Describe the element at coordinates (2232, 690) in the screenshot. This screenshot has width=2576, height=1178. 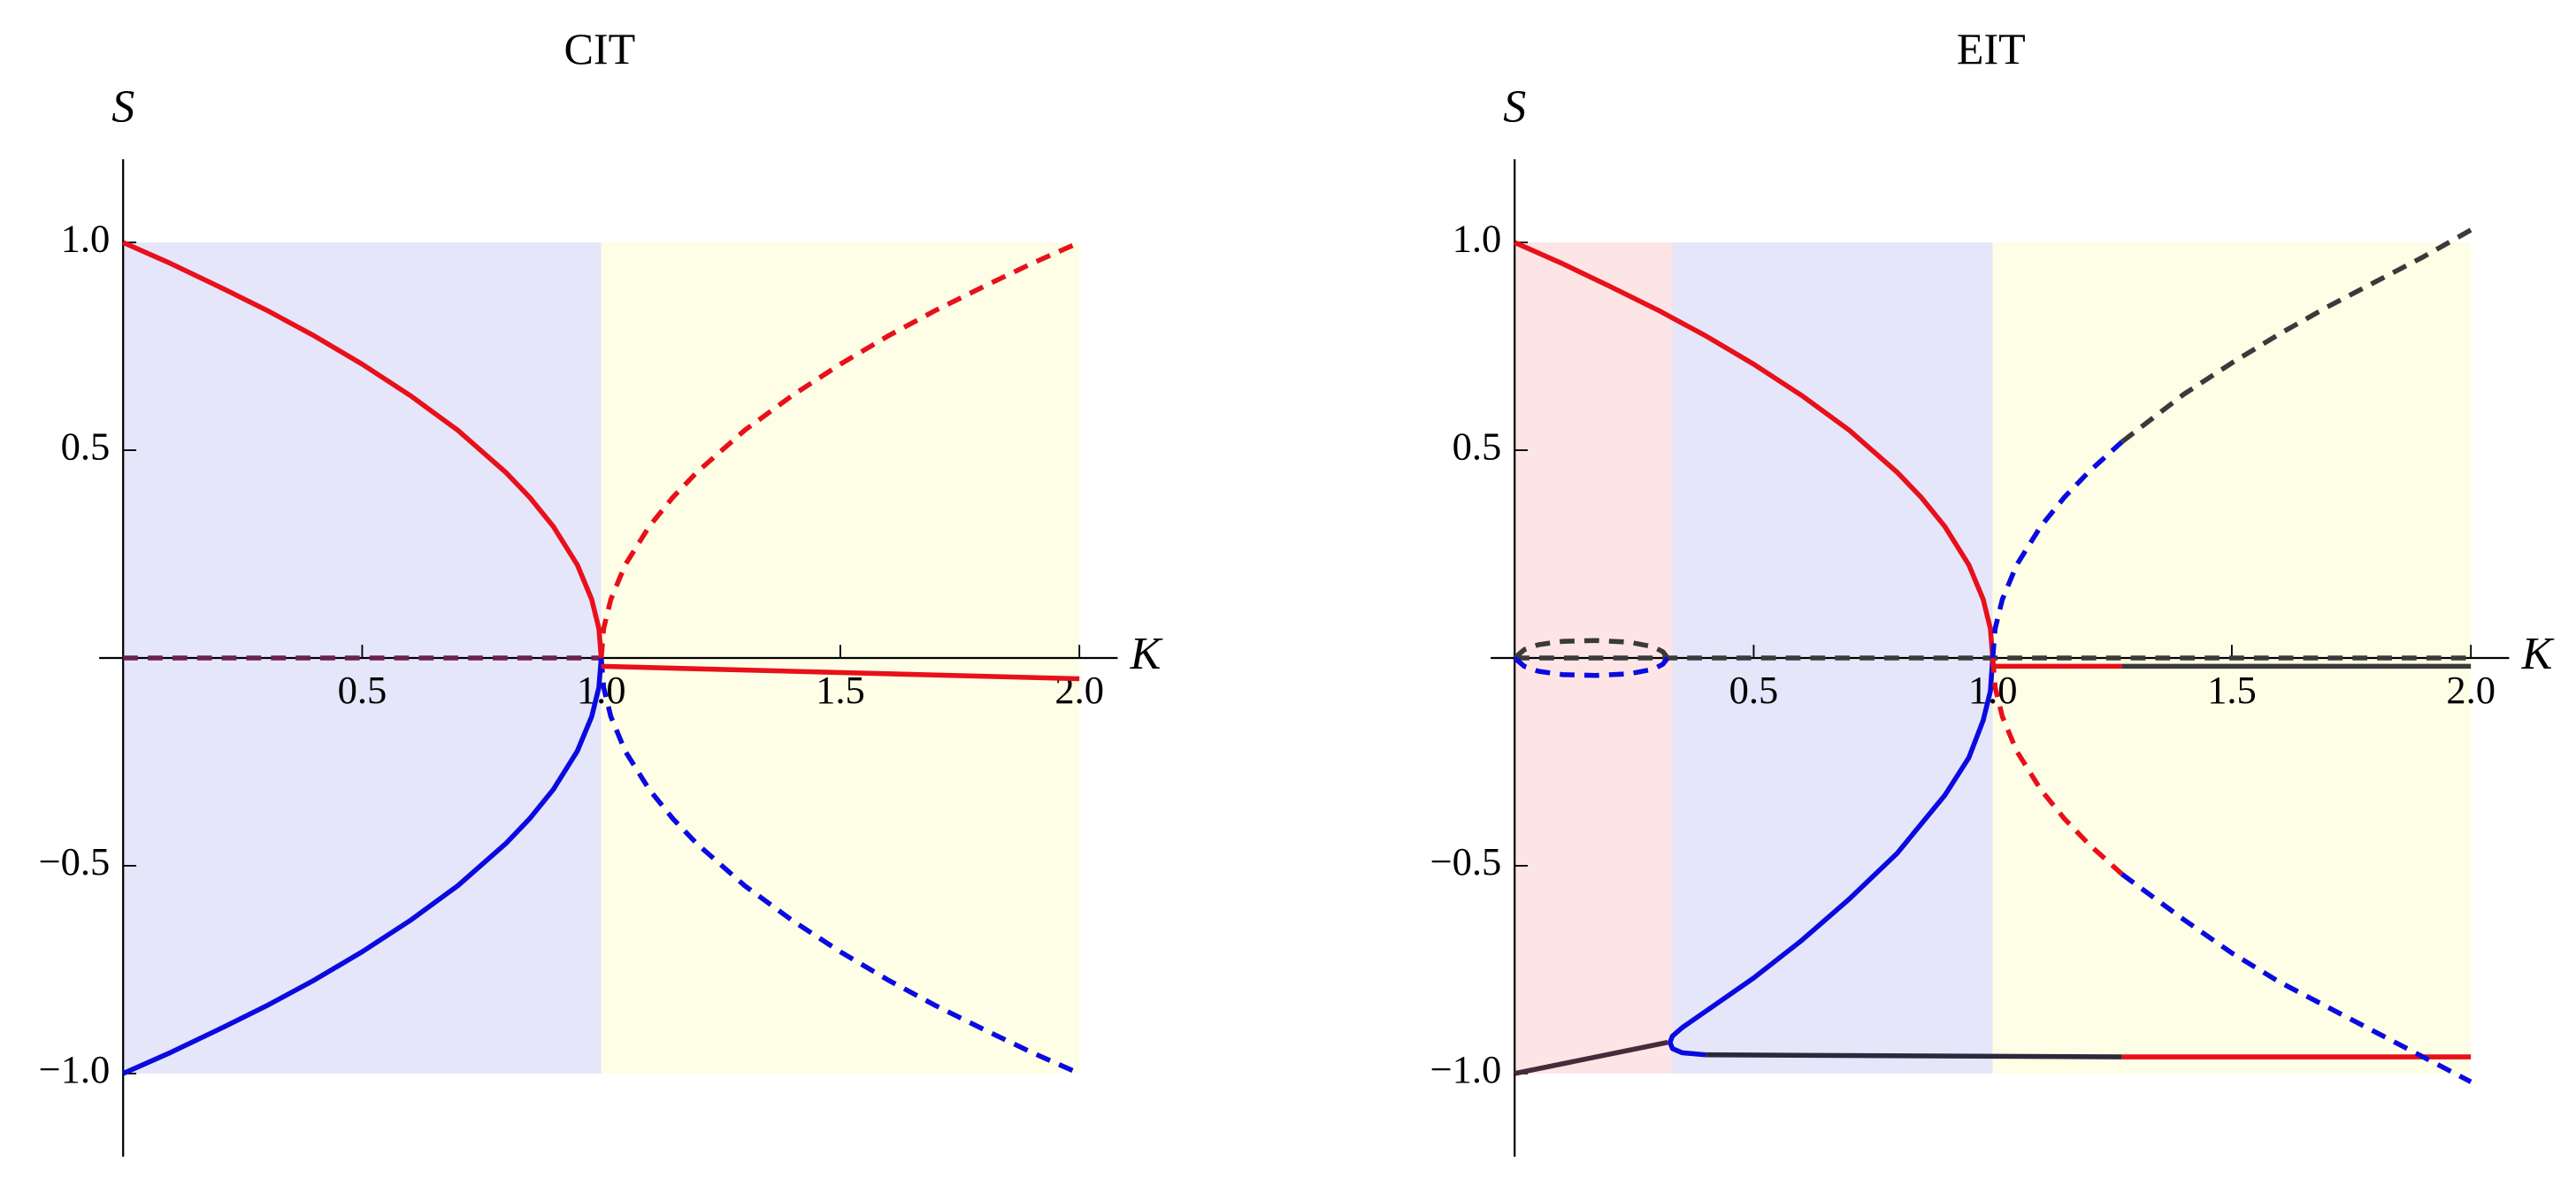
I see `x-tick-label: 1.5` at that location.